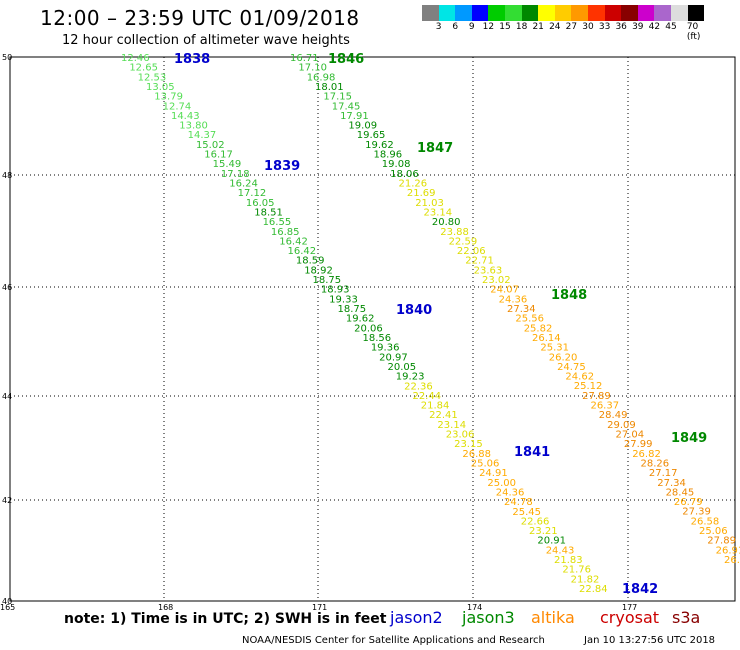 The image size is (740, 650). What do you see at coordinates (304, 58) in the screenshot?
I see `swh-value: 16.71` at bounding box center [304, 58].